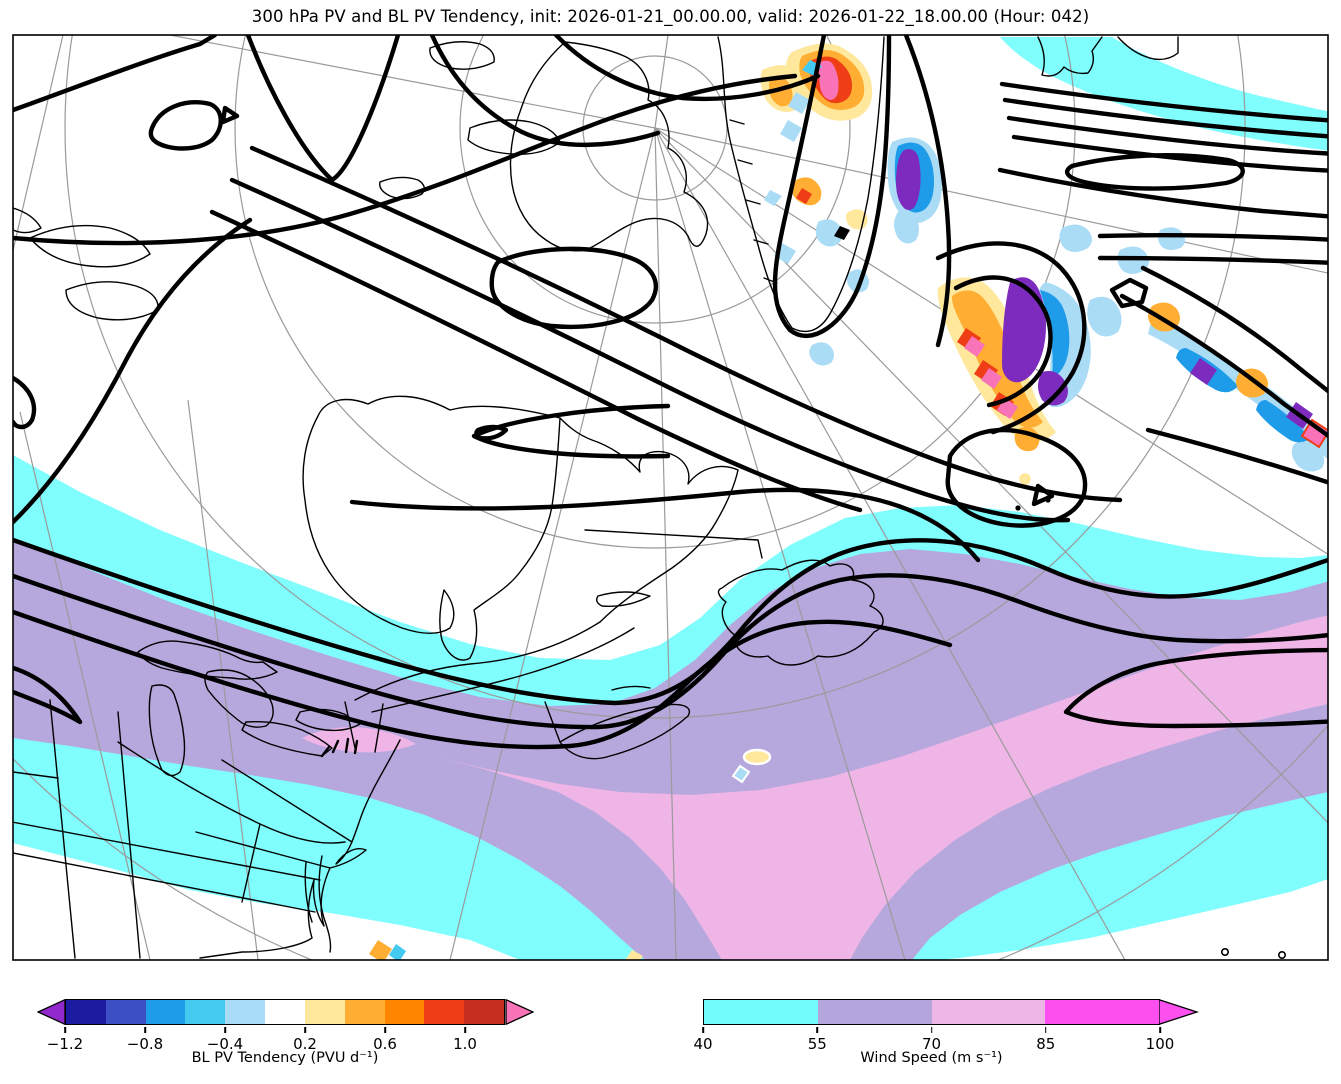 Image resolution: width=1341 pixels, height=1084 pixels. I want to click on colorbar-ticks: −1.2 −0.8 −0.4 0.2 0.6 1.0, so click(276, 1052).